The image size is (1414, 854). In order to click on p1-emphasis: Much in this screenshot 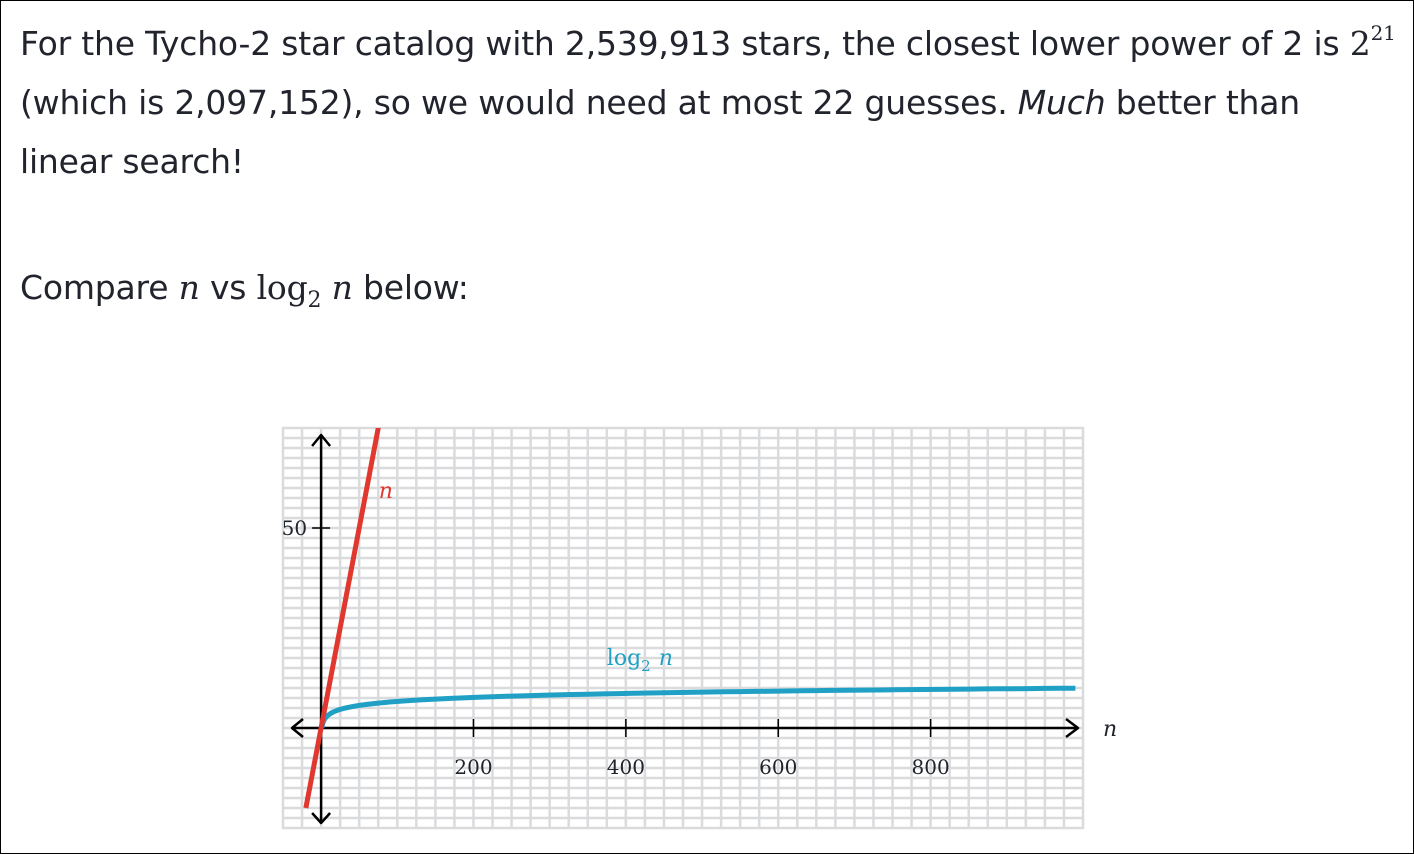, I will do `click(1061, 102)`.